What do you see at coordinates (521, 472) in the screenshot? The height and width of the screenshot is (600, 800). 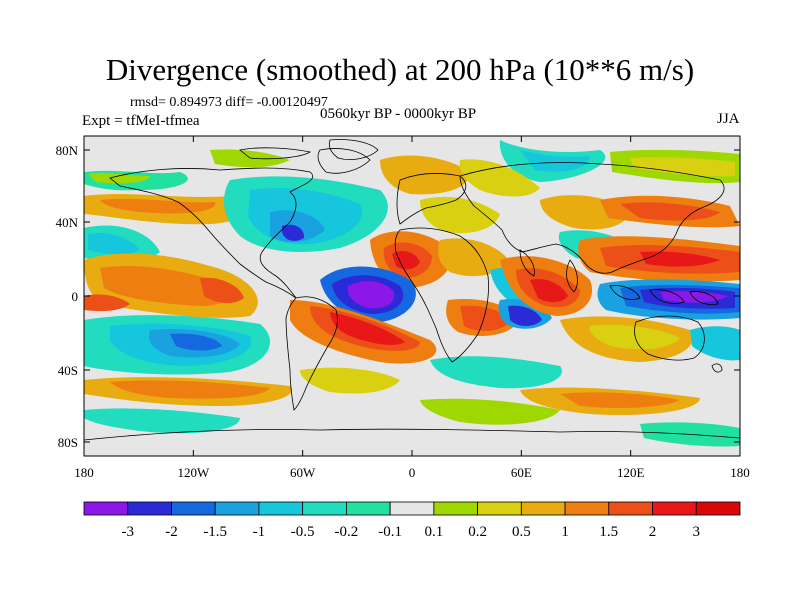 I see `lon-tick-label: 60E` at bounding box center [521, 472].